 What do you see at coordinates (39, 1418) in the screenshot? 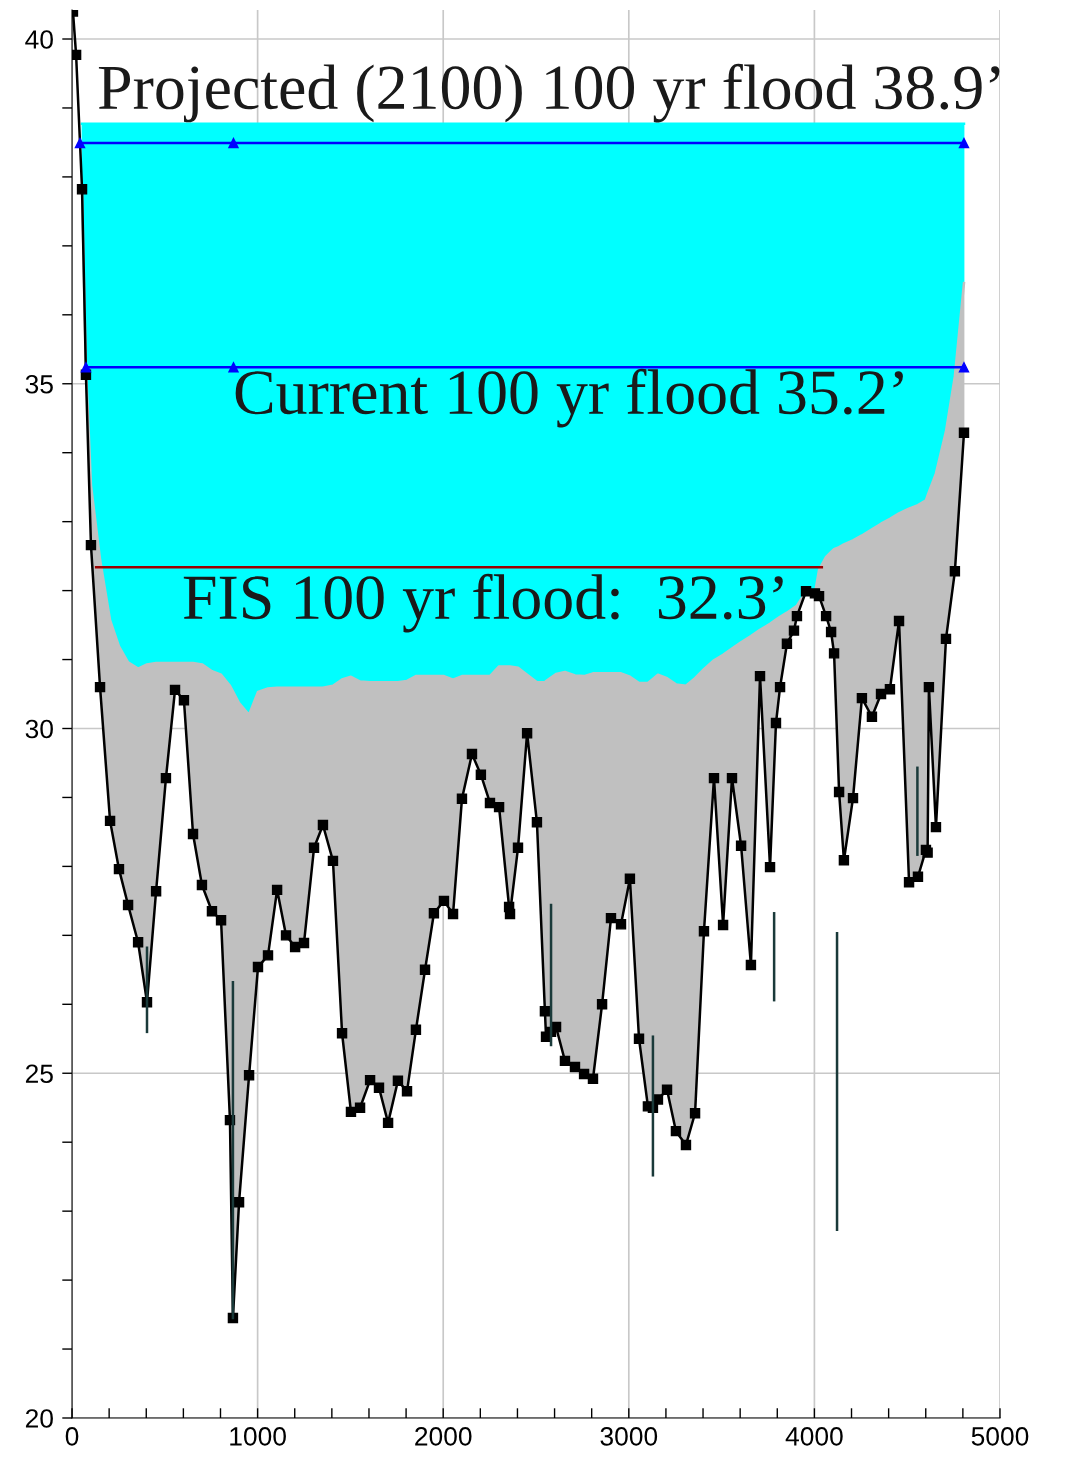
I see `y-tick-label: 20` at bounding box center [39, 1418].